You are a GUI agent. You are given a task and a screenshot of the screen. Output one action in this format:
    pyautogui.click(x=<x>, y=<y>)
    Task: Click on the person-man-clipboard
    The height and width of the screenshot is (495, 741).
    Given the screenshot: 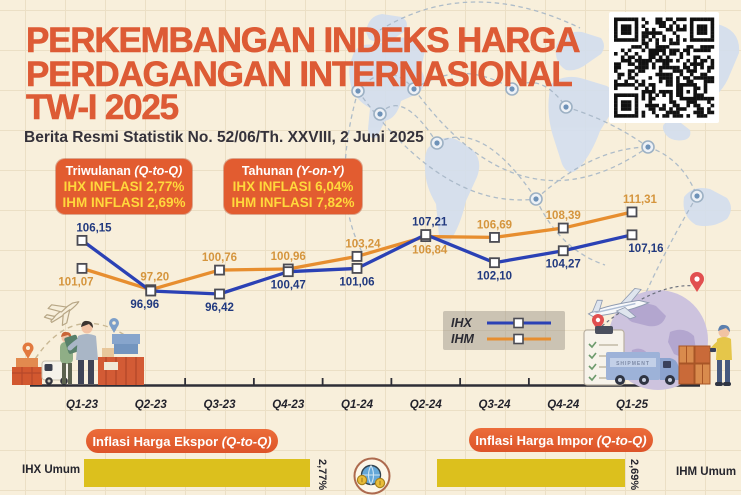 What is the action you would take?
    pyautogui.click(x=81, y=352)
    